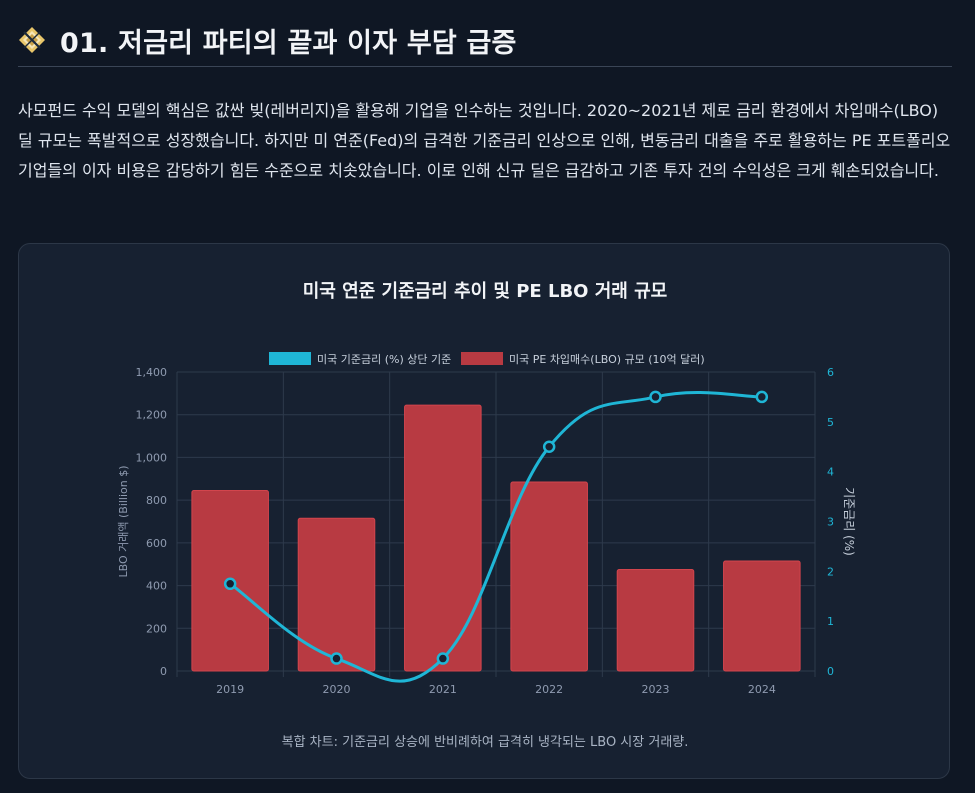 This screenshot has height=793, width=975. I want to click on rate-point-2019, so click(230, 584).